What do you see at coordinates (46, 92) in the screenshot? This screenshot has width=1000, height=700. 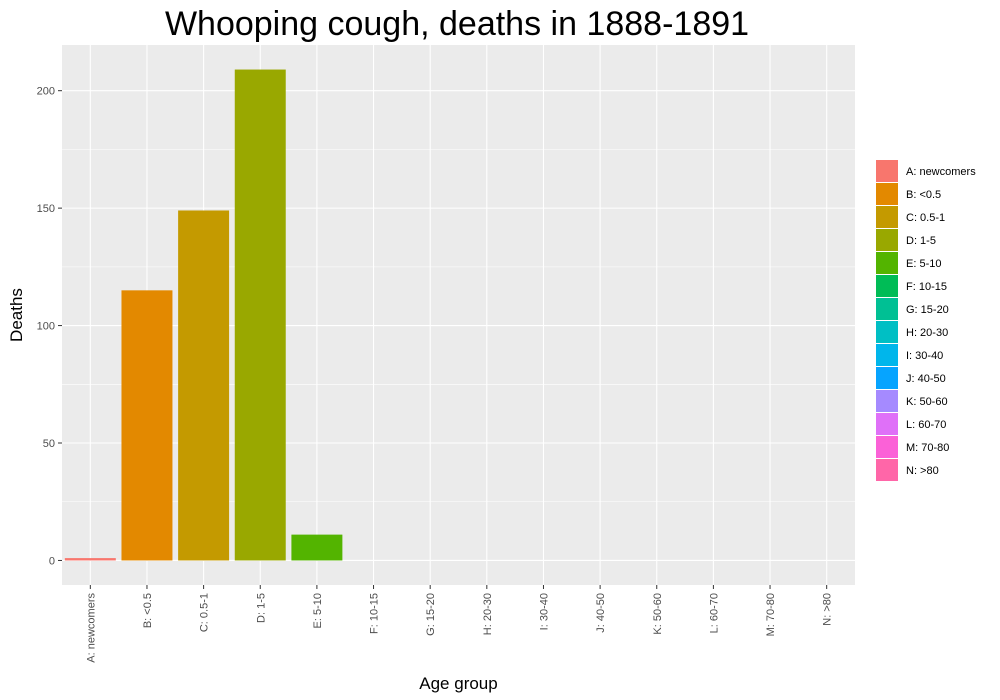 I see `y-tick-label: 200` at bounding box center [46, 92].